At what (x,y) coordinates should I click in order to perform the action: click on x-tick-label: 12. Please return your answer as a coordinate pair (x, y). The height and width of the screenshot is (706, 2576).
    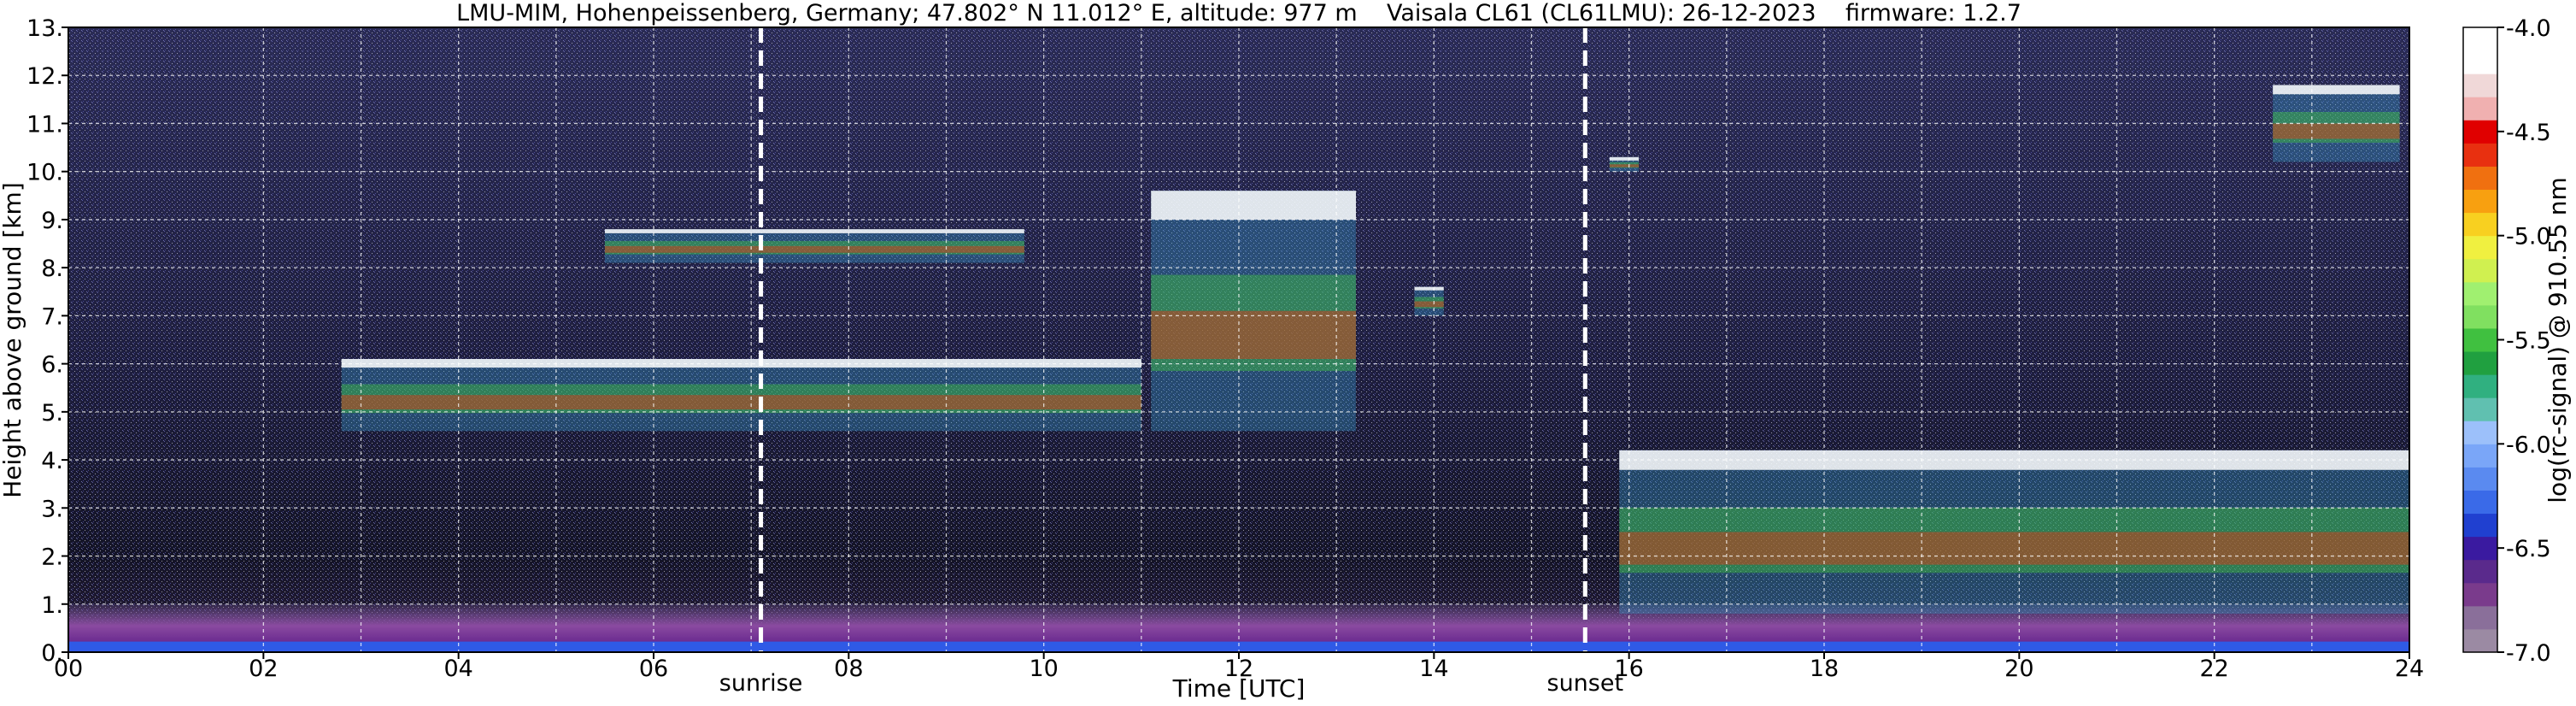
    Looking at the image, I should click on (1238, 669).